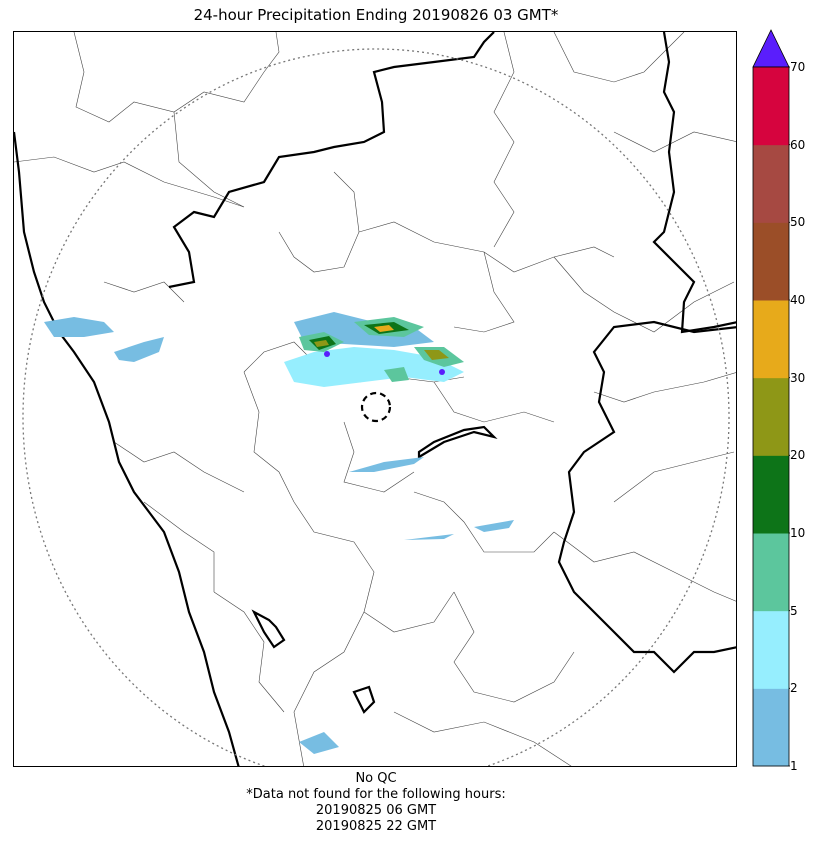 The width and height of the screenshot is (825, 845). What do you see at coordinates (798, 455) in the screenshot?
I see `colorbar-tick-label: 20` at bounding box center [798, 455].